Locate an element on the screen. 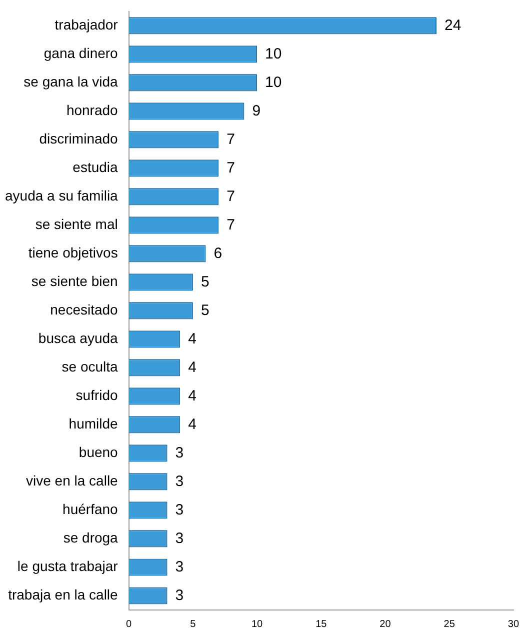 This screenshot has height=637, width=522. y-tick-label: le gusta trabajar is located at coordinates (67, 566).